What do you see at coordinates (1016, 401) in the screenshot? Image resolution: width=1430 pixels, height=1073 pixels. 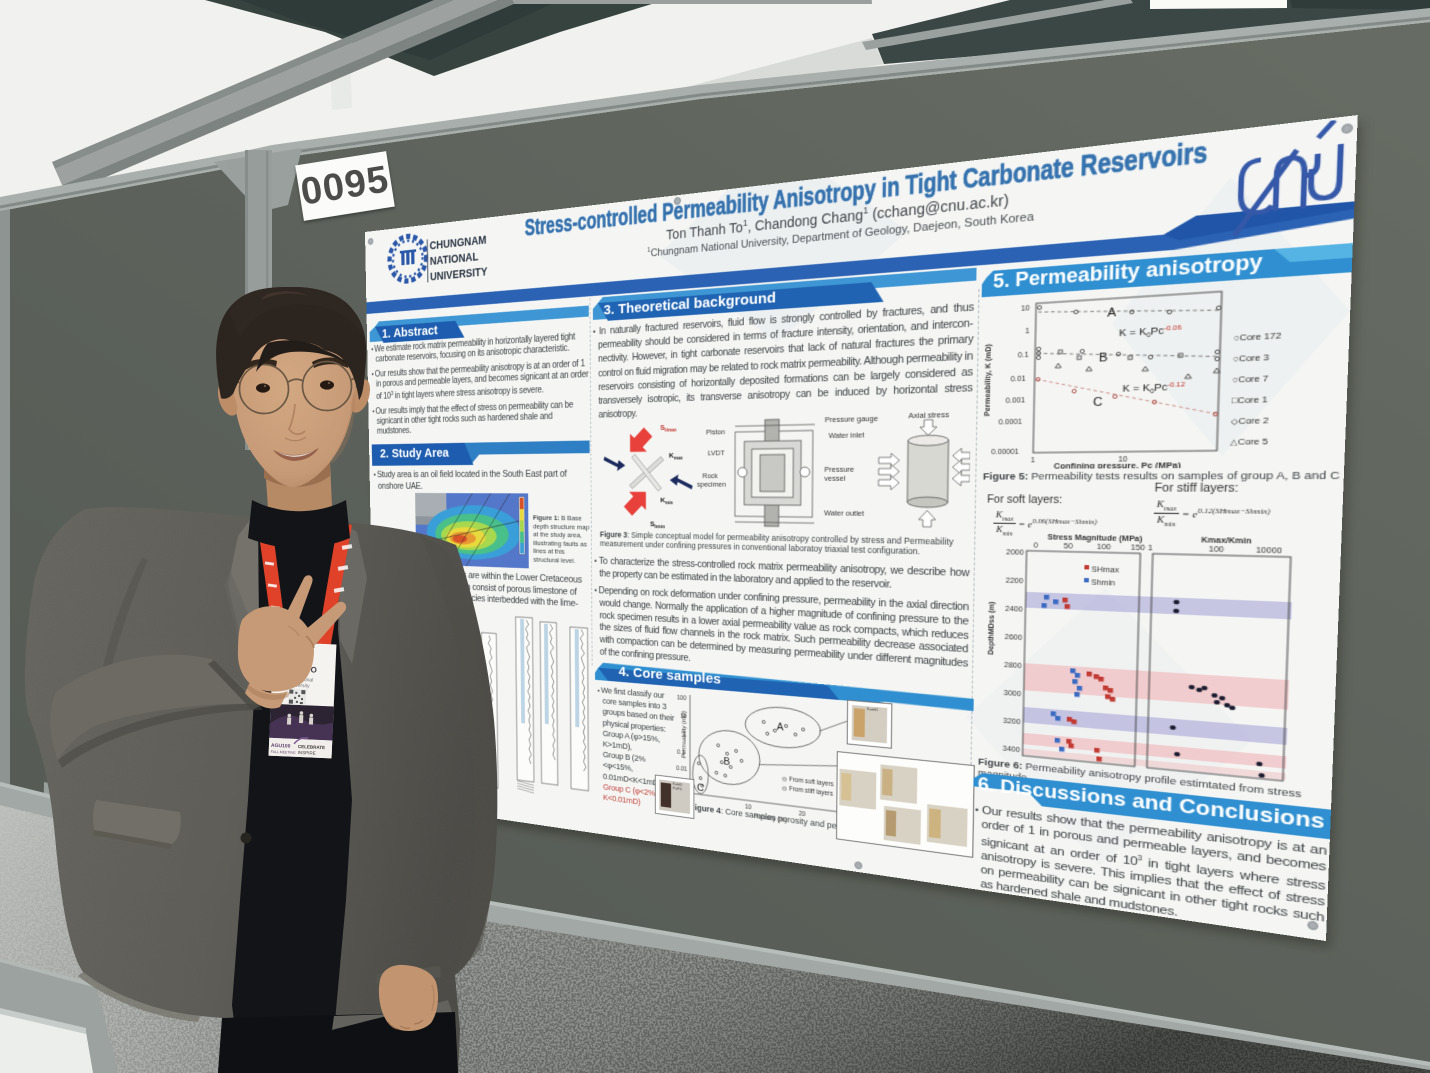 I see `svg-text: 0.001` at bounding box center [1016, 401].